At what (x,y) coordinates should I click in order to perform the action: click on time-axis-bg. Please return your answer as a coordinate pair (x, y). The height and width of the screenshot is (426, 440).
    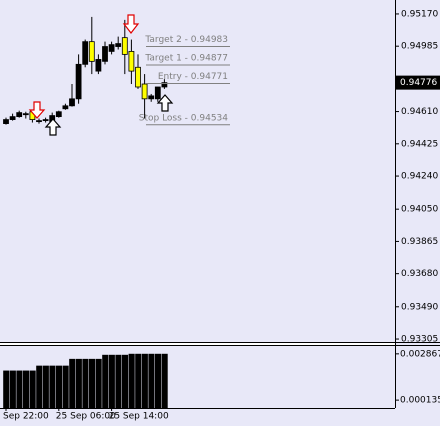
    Looking at the image, I should click on (197, 417).